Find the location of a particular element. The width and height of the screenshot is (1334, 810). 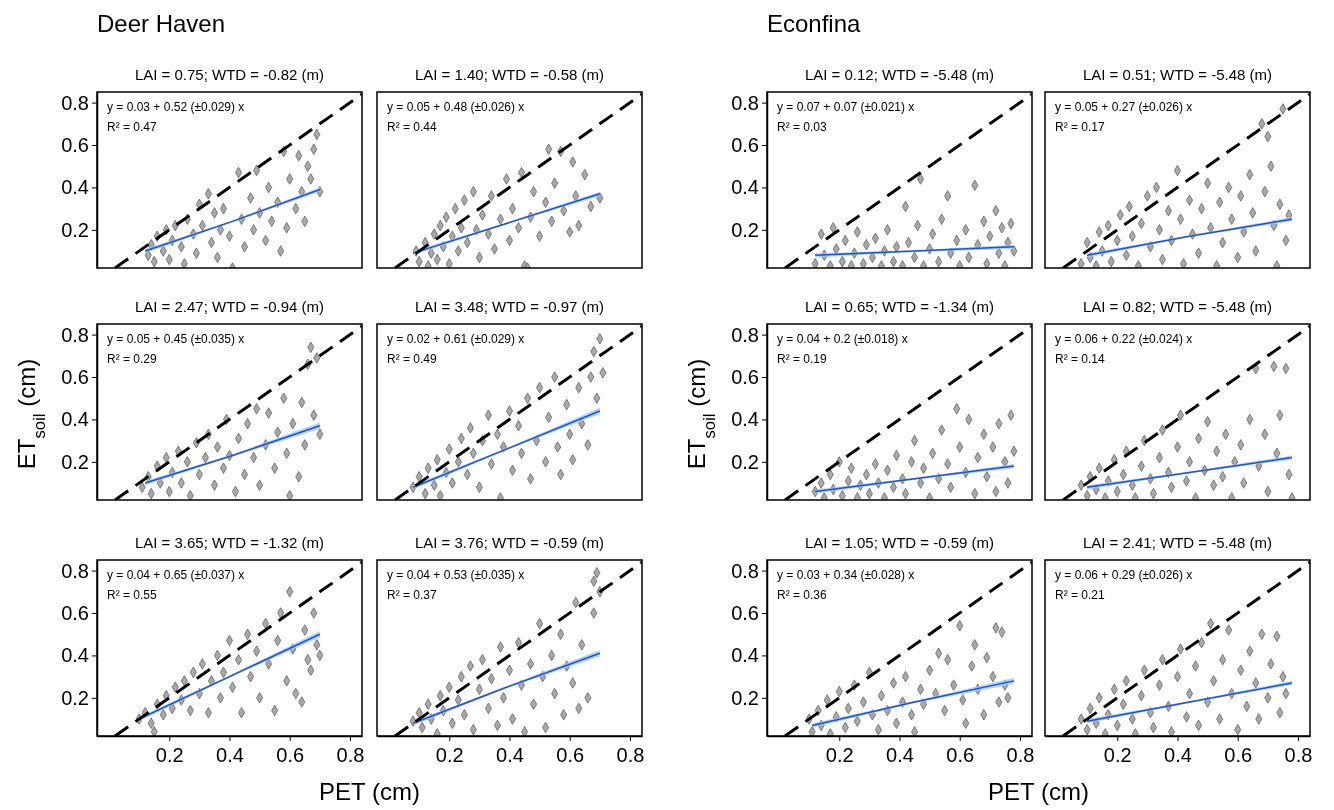

chart-title: LAI = 0.82; WTD = -5.48 (m) is located at coordinates (1177, 306).